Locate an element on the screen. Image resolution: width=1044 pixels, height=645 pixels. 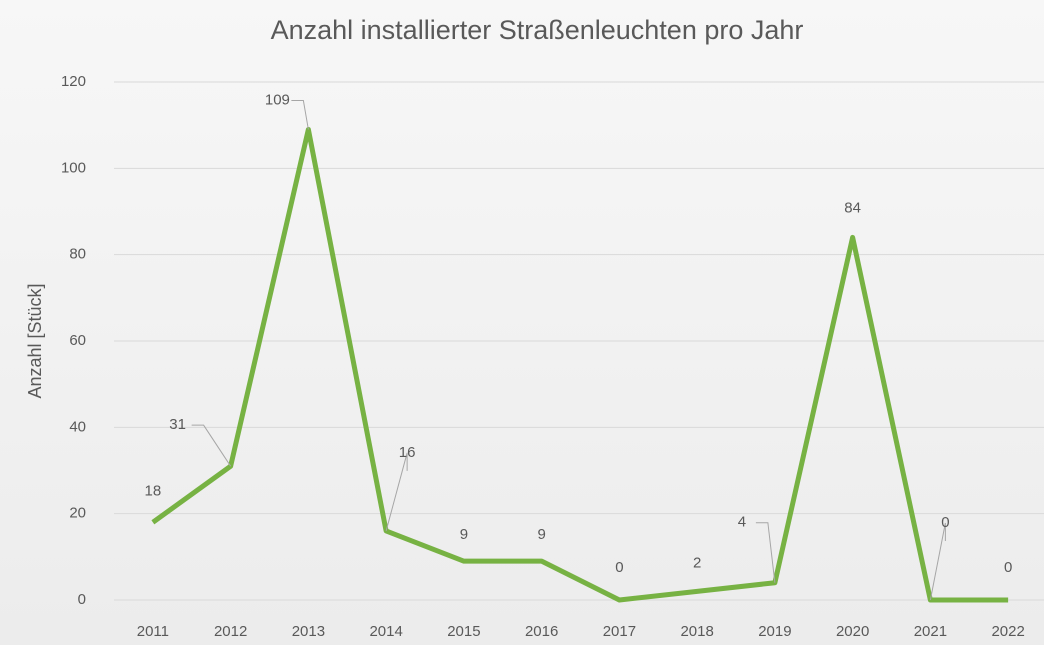
y-tick-label: 0 is located at coordinates (82, 599).